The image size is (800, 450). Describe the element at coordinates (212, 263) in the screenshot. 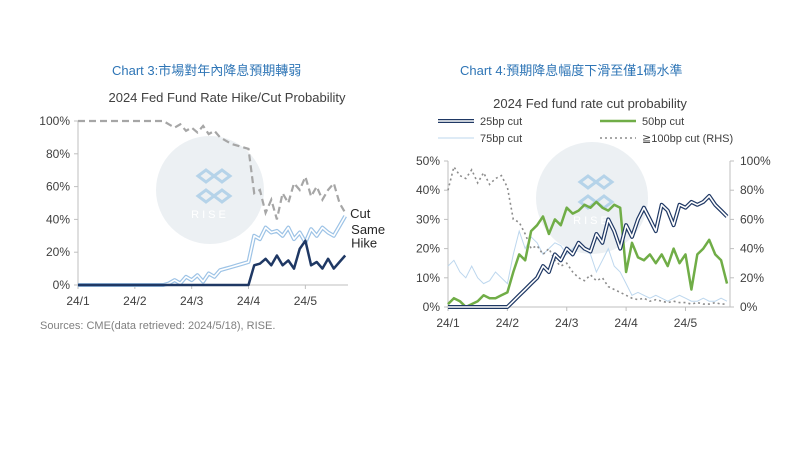

I see `series-hike-line` at that location.